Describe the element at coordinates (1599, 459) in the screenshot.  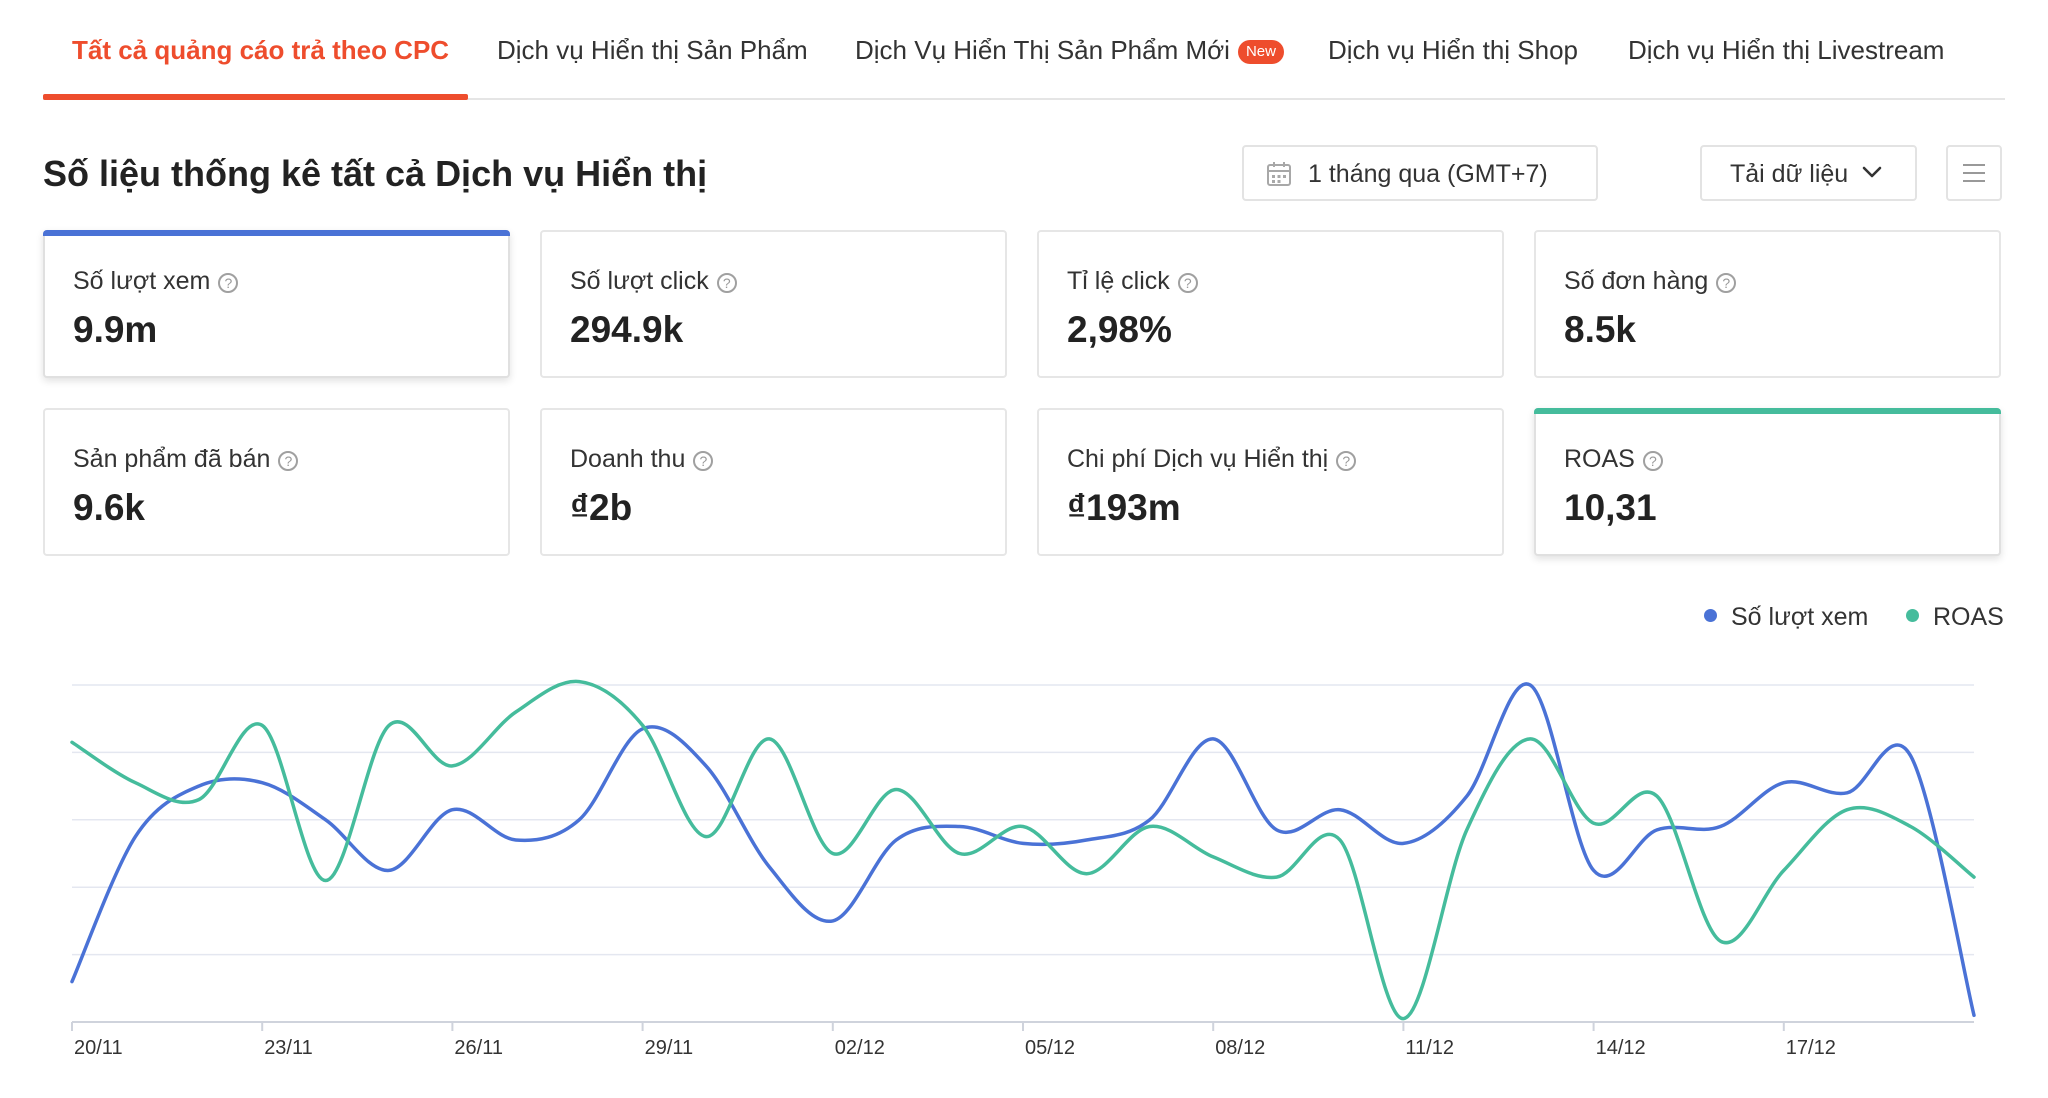
I see `metric-label: ROAS` at that location.